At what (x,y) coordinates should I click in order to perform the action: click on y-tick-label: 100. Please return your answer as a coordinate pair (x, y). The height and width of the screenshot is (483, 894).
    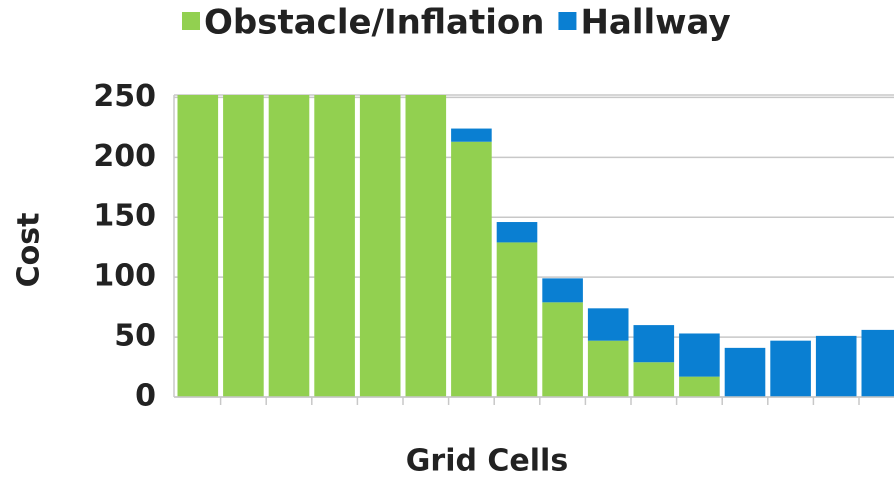
    Looking at the image, I should click on (124, 276).